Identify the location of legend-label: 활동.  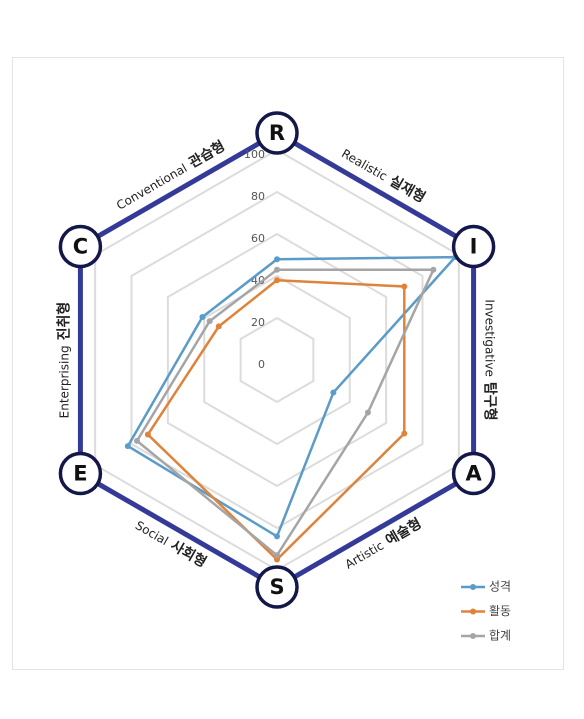
(500, 611).